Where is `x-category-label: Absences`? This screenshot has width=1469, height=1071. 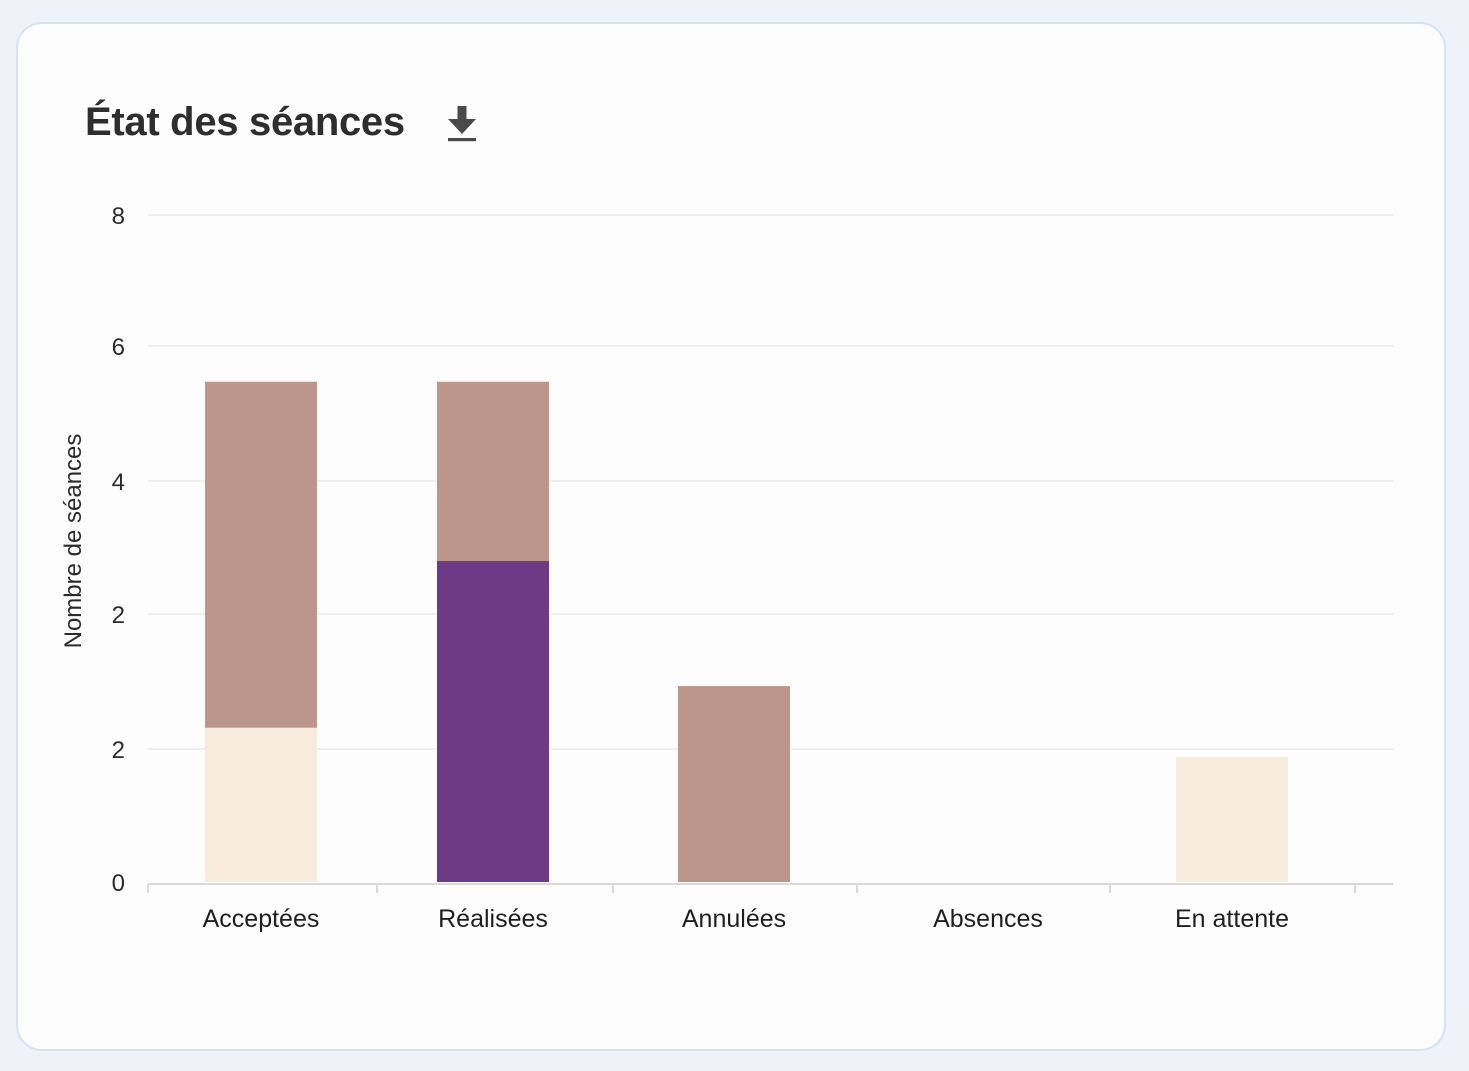
x-category-label: Absences is located at coordinates (988, 919).